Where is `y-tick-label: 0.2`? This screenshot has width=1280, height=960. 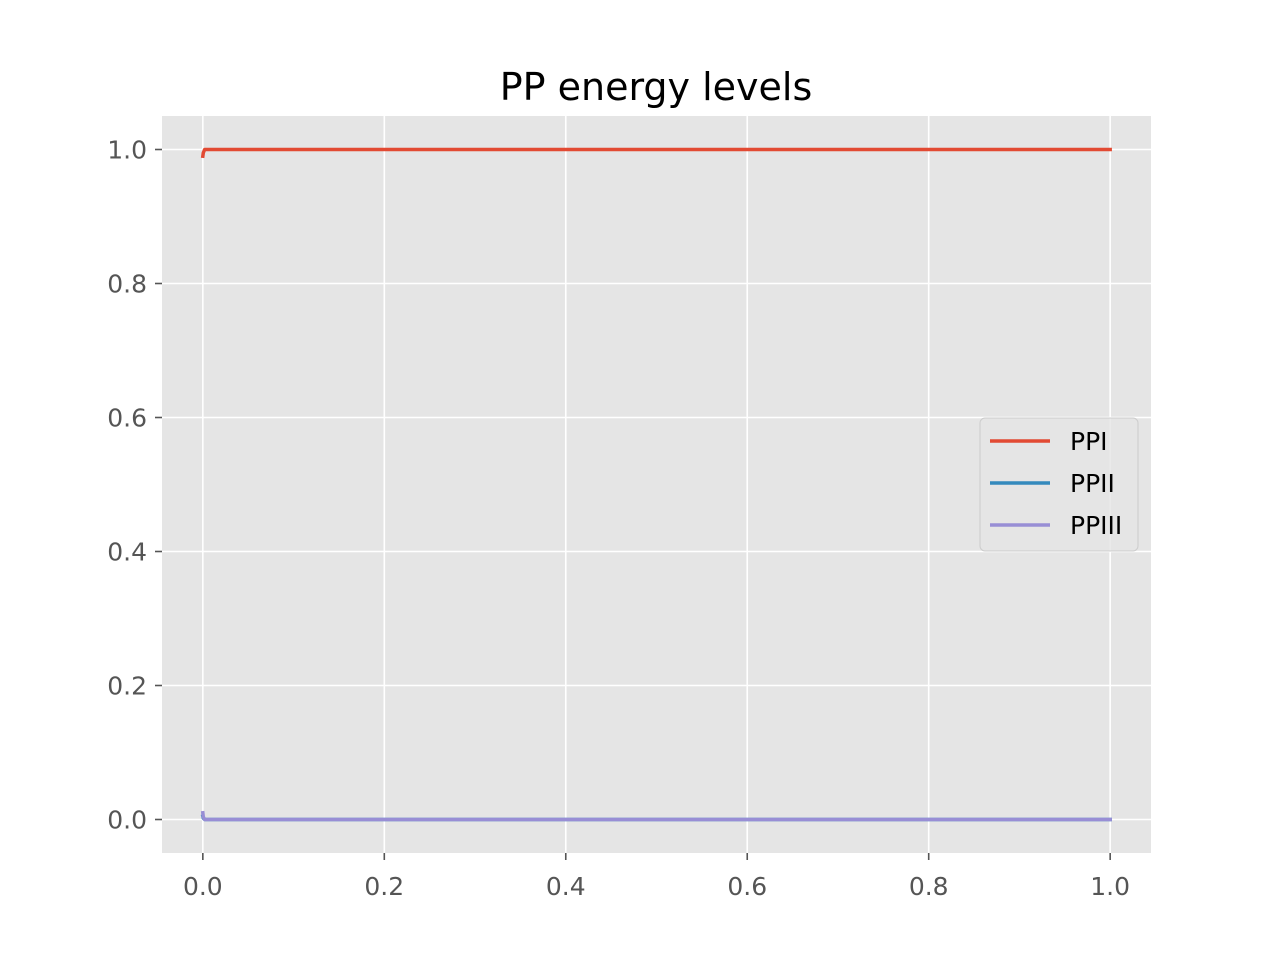 y-tick-label: 0.2 is located at coordinates (127, 686).